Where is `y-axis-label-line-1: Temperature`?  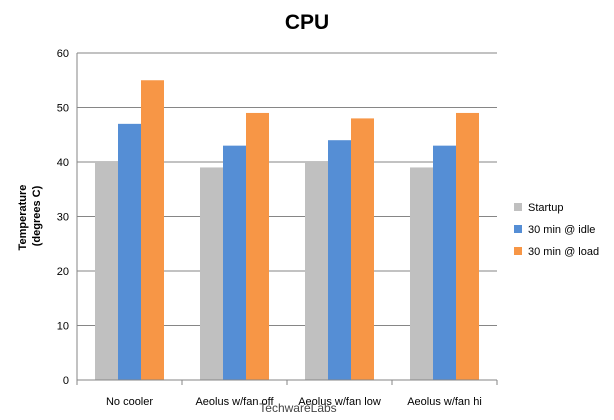
y-axis-label-line-1: Temperature is located at coordinates (23, 218).